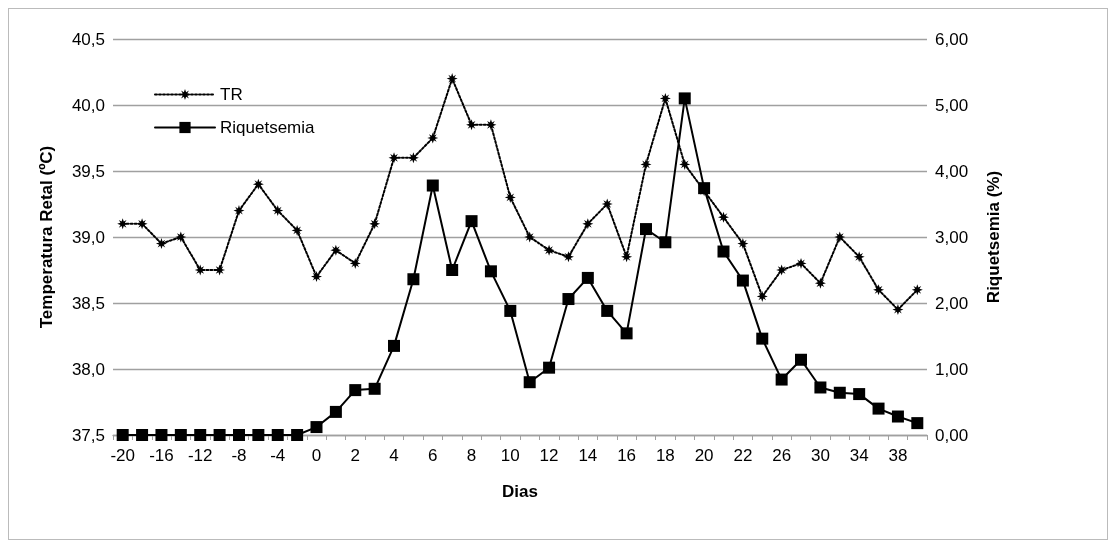 The image size is (1118, 548). Describe the element at coordinates (88, 369) in the screenshot. I see `y-tick-label: 38,0` at that location.